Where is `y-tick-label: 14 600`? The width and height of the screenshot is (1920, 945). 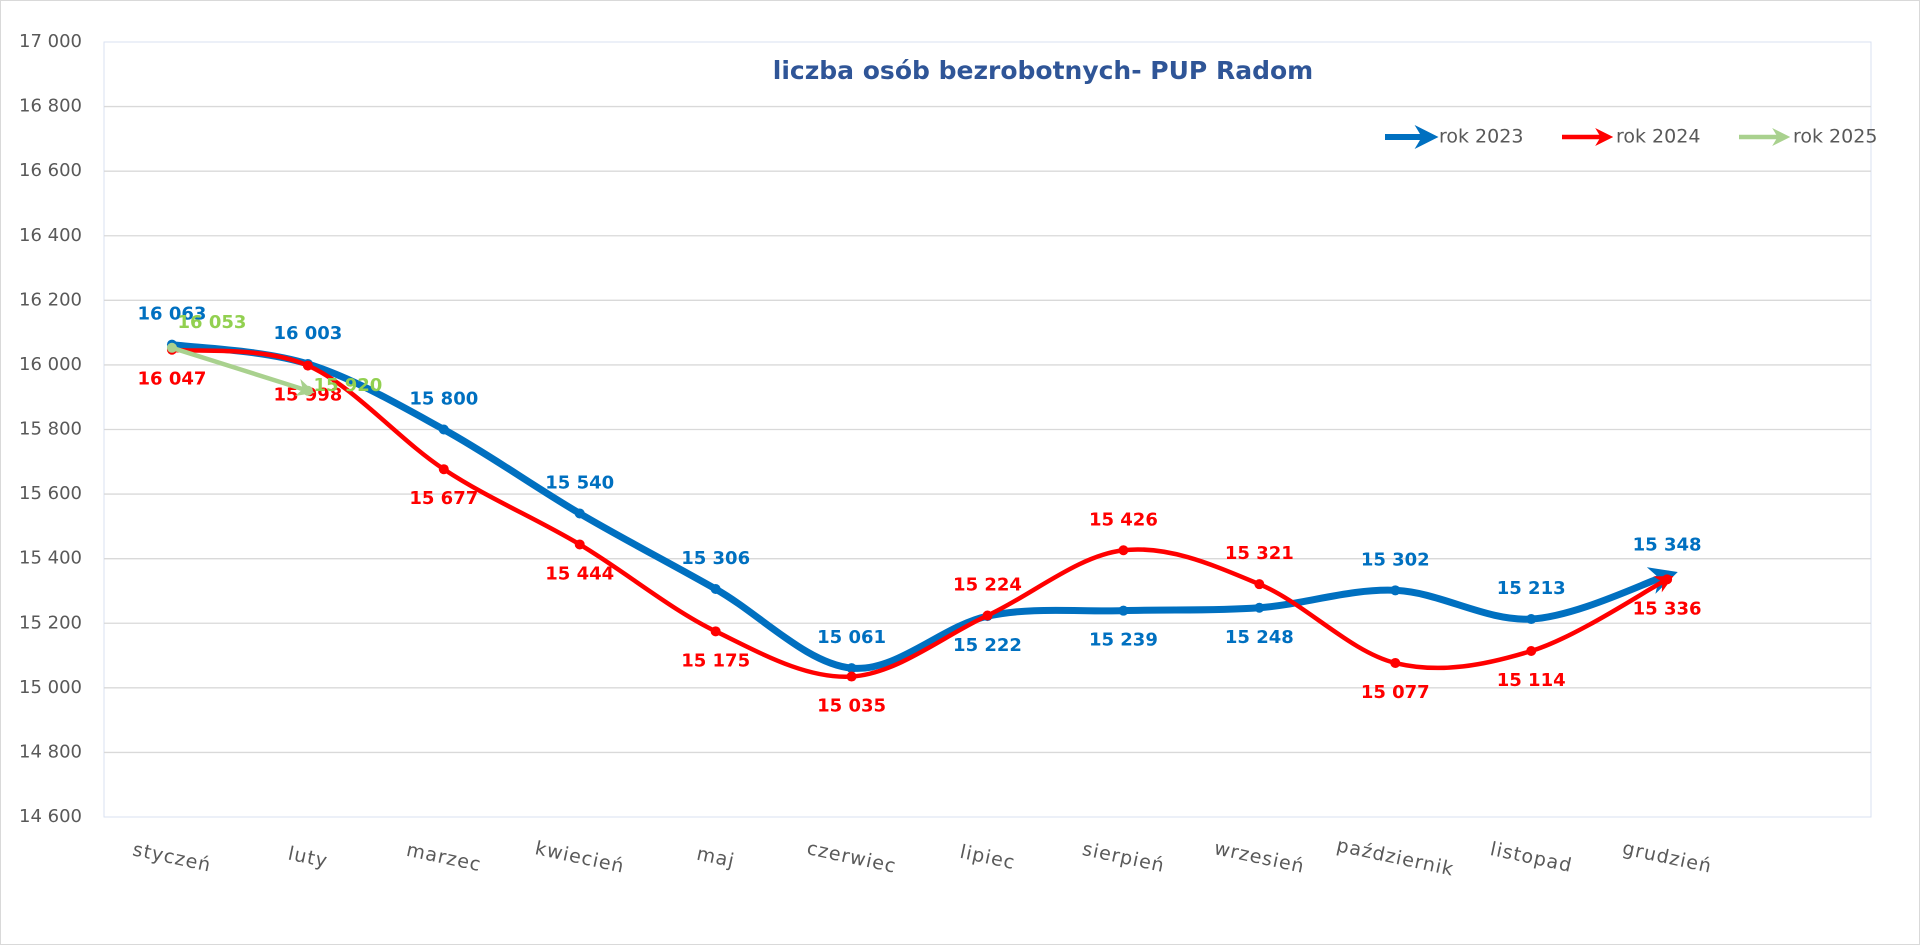
y-tick-label: 14 600 is located at coordinates (50, 816).